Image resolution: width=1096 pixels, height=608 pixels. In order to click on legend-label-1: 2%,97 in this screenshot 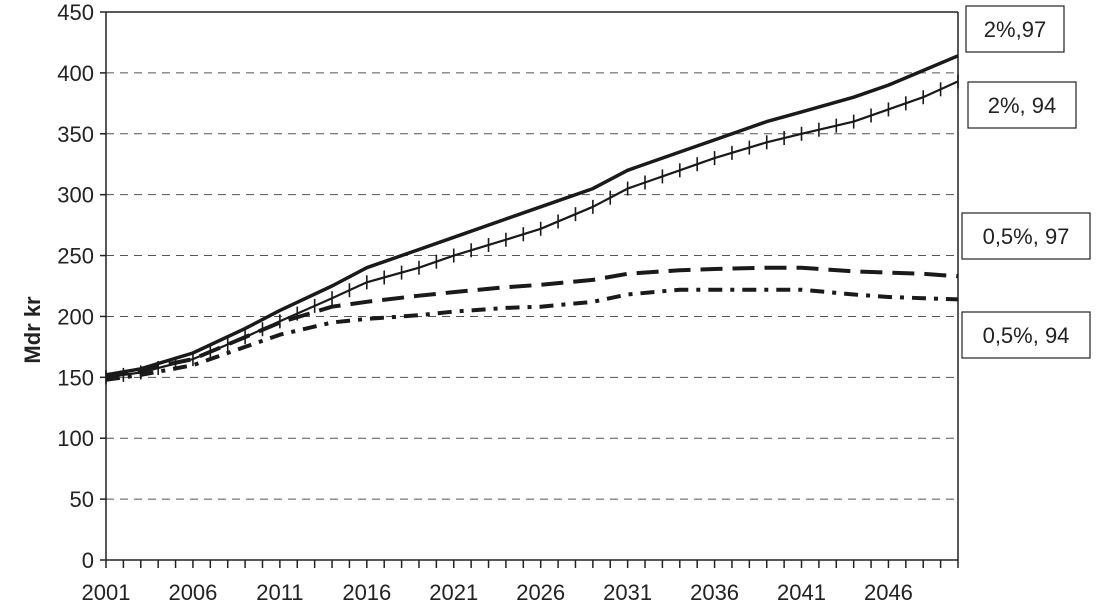, I will do `click(1015, 29)`.